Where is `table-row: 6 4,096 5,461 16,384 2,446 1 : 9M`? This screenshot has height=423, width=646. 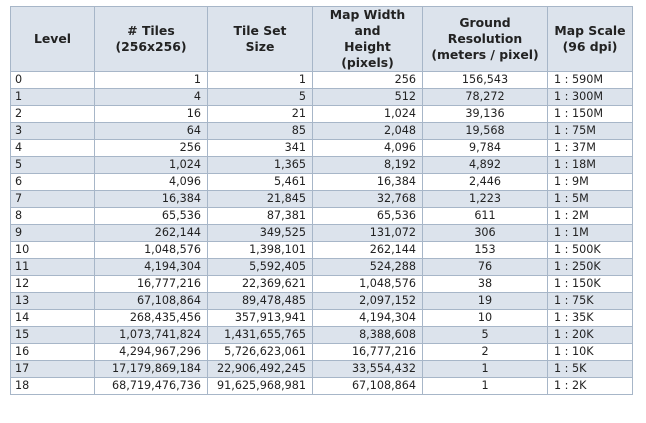 table-row: 6 4,096 5,461 16,384 2,446 1 : 9M is located at coordinates (321, 182).